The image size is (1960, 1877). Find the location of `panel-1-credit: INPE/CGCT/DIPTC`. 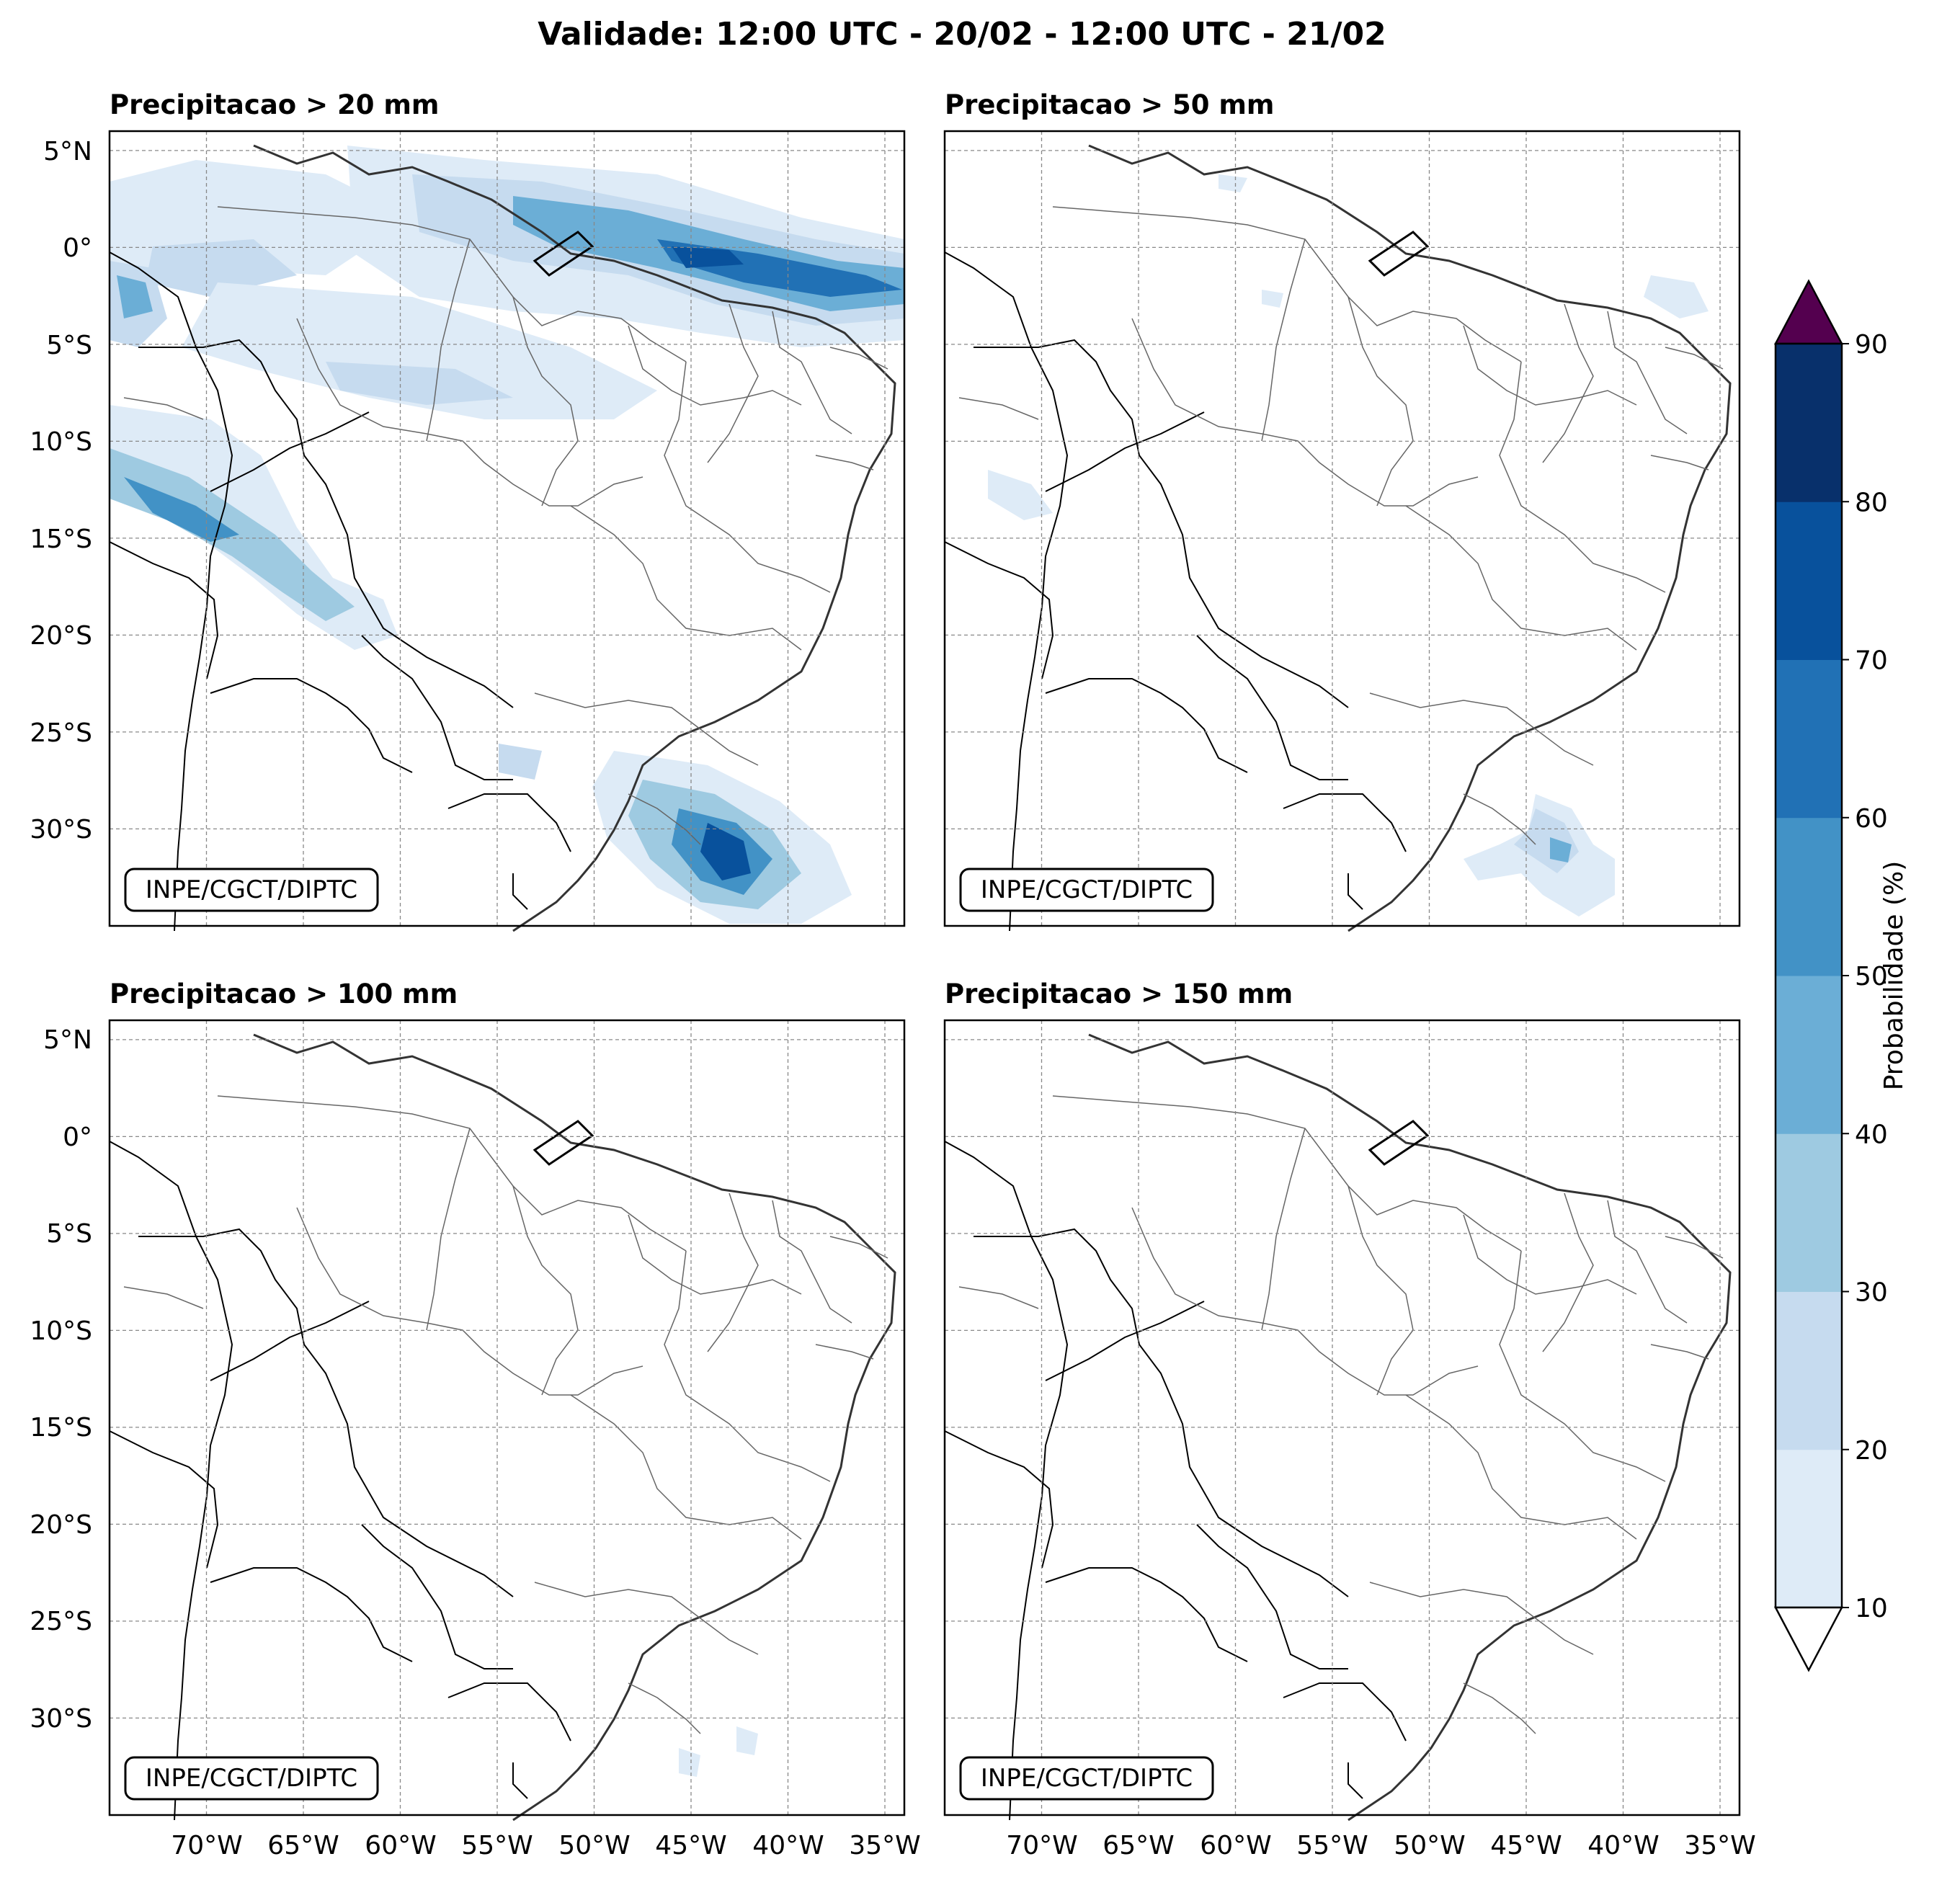

panel-1-credit: INPE/CGCT/DIPTC is located at coordinates (251, 889).